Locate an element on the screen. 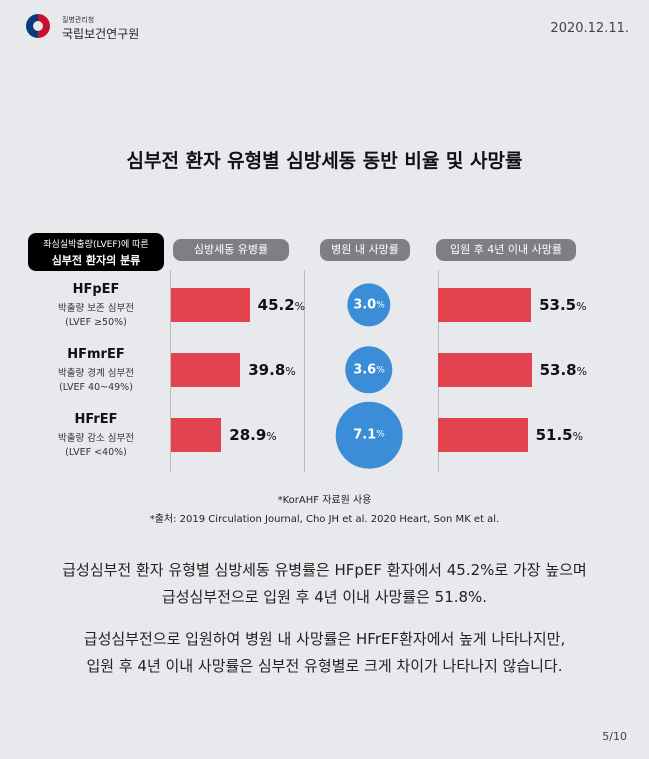  category-name: HFmrEF is located at coordinates (96, 354).